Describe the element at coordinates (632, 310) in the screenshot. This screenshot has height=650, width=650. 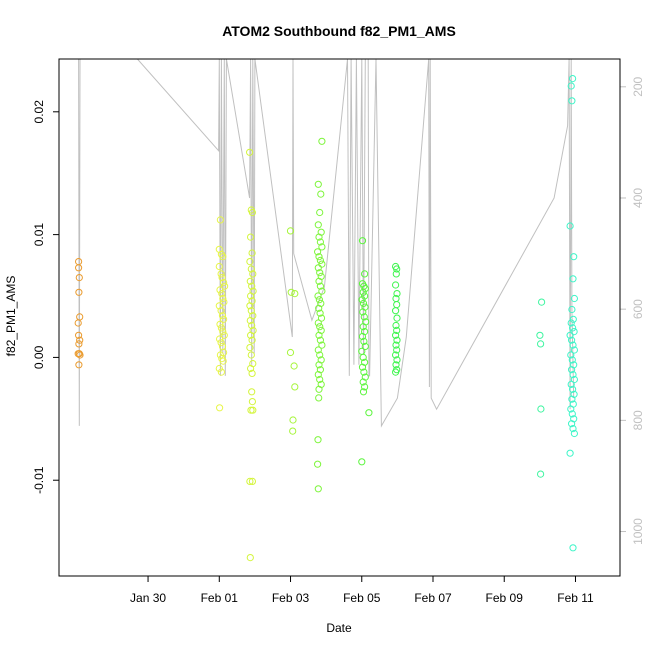
I see `secondary-y-axis: 200 400 600 800 1000` at that location.